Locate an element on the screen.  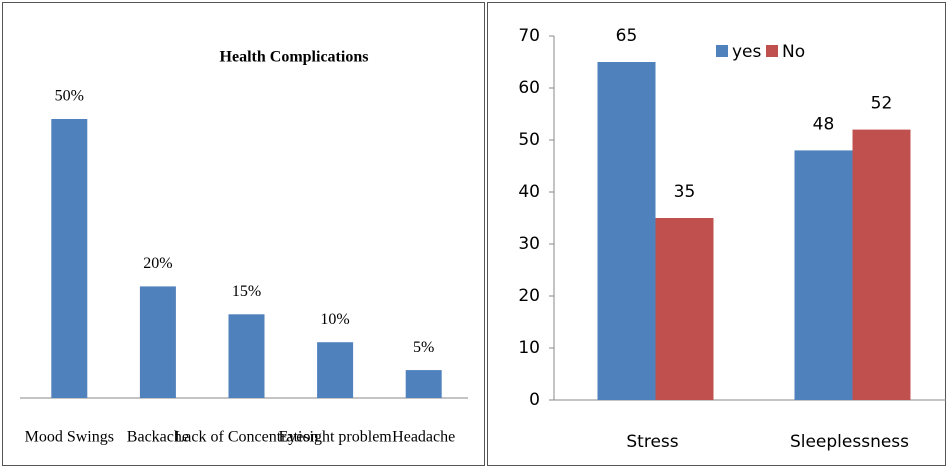
y-tick-label: 30 is located at coordinates (529, 244).